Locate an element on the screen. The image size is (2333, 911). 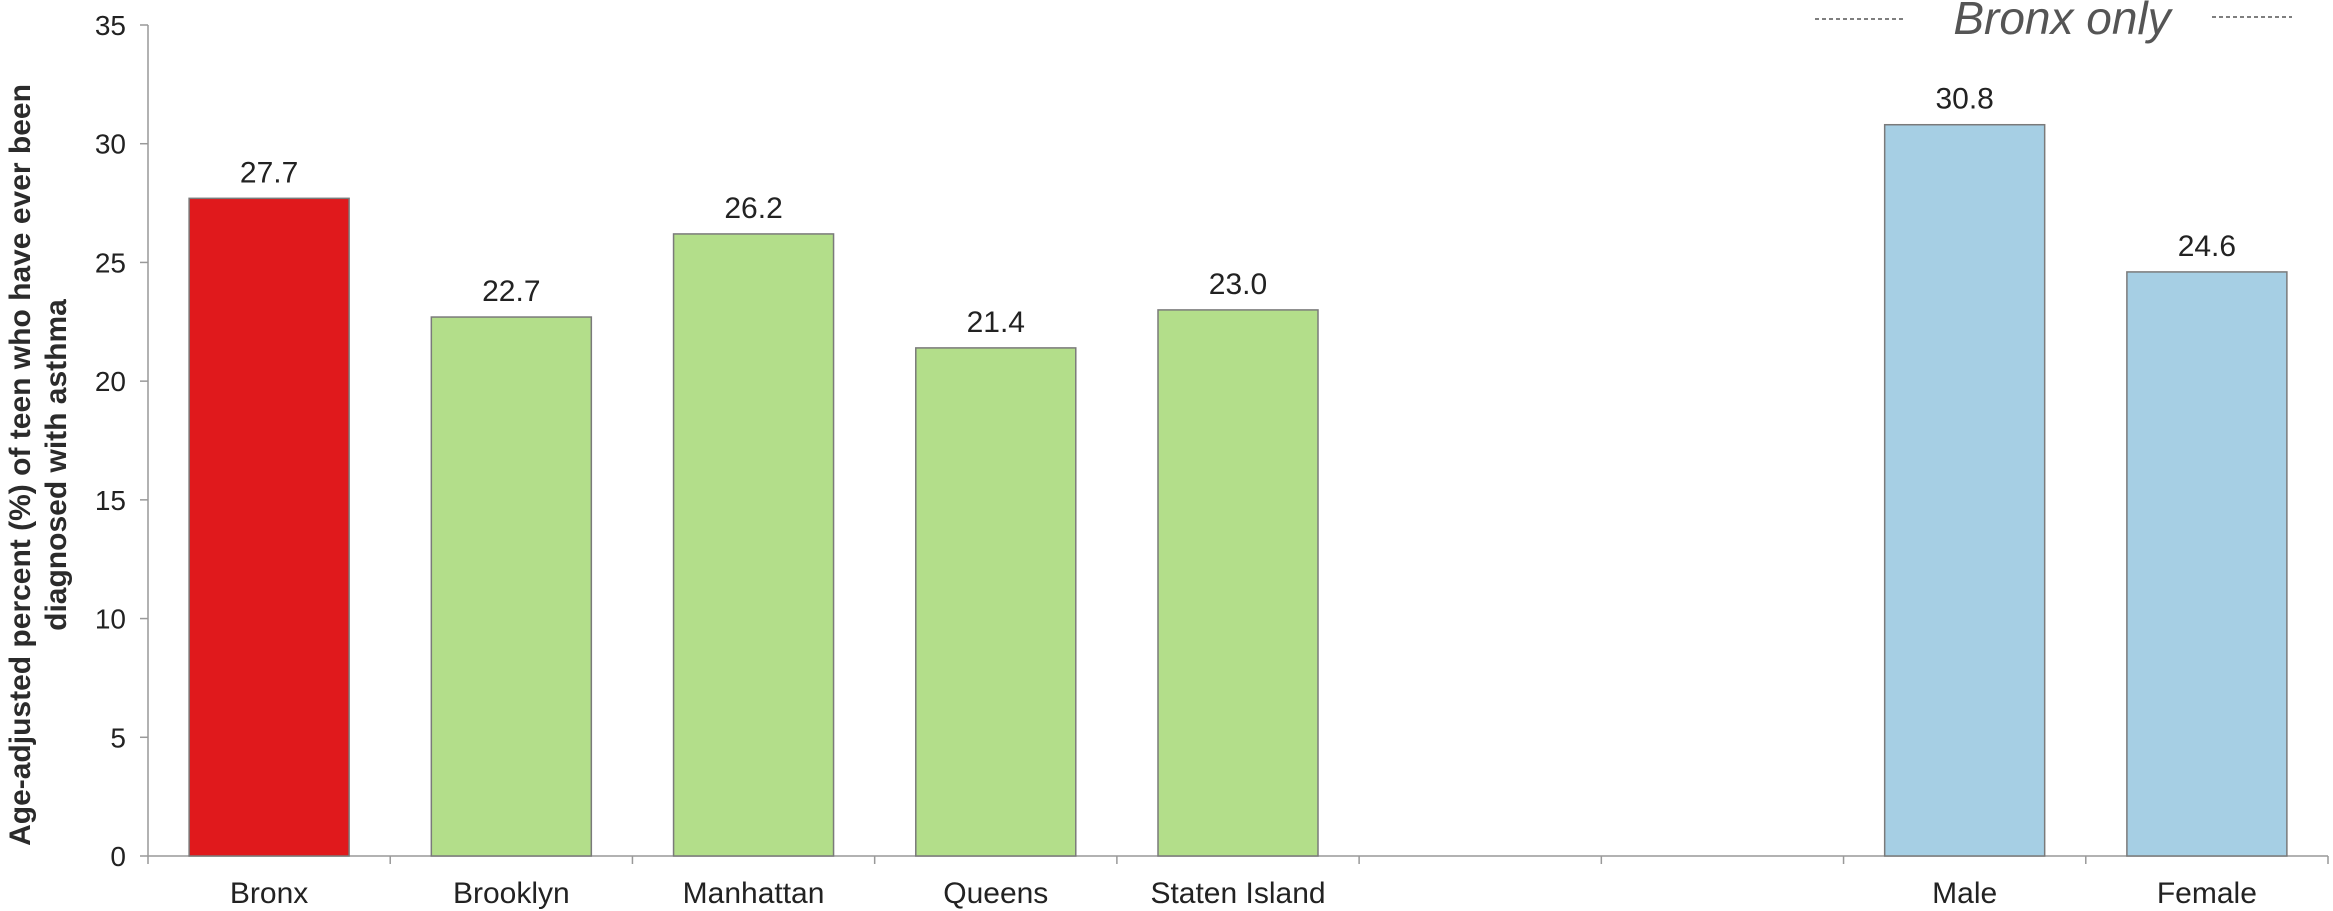
data-label: 21.4 is located at coordinates (996, 322).